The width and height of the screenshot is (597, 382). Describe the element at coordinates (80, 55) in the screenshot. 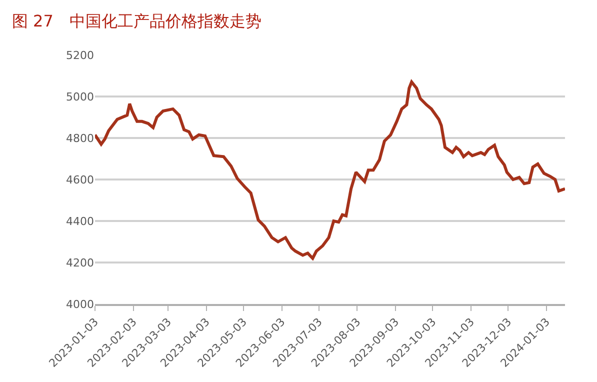

I see `y-tick-label: 5200` at that location.